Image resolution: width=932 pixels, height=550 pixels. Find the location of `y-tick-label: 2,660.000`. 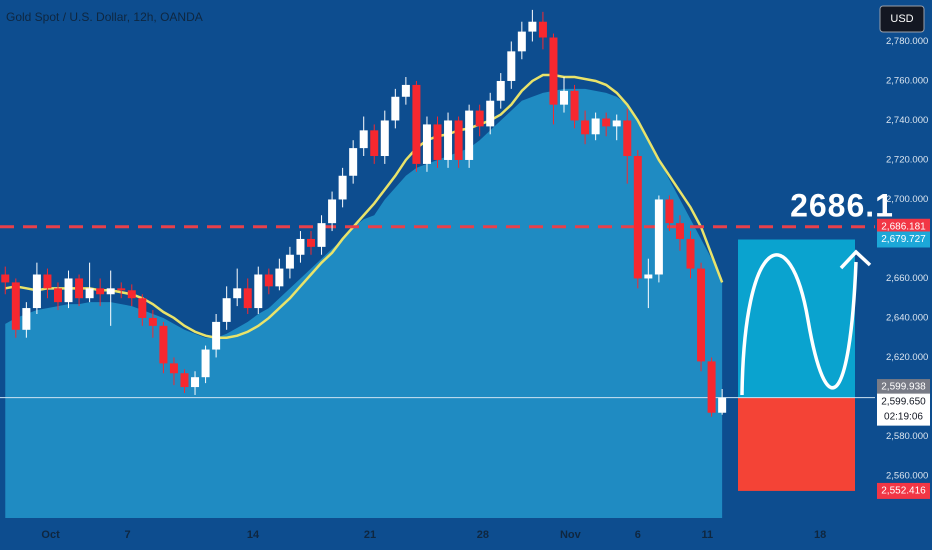

y-tick-label: 2,660.000 is located at coordinates (907, 278).